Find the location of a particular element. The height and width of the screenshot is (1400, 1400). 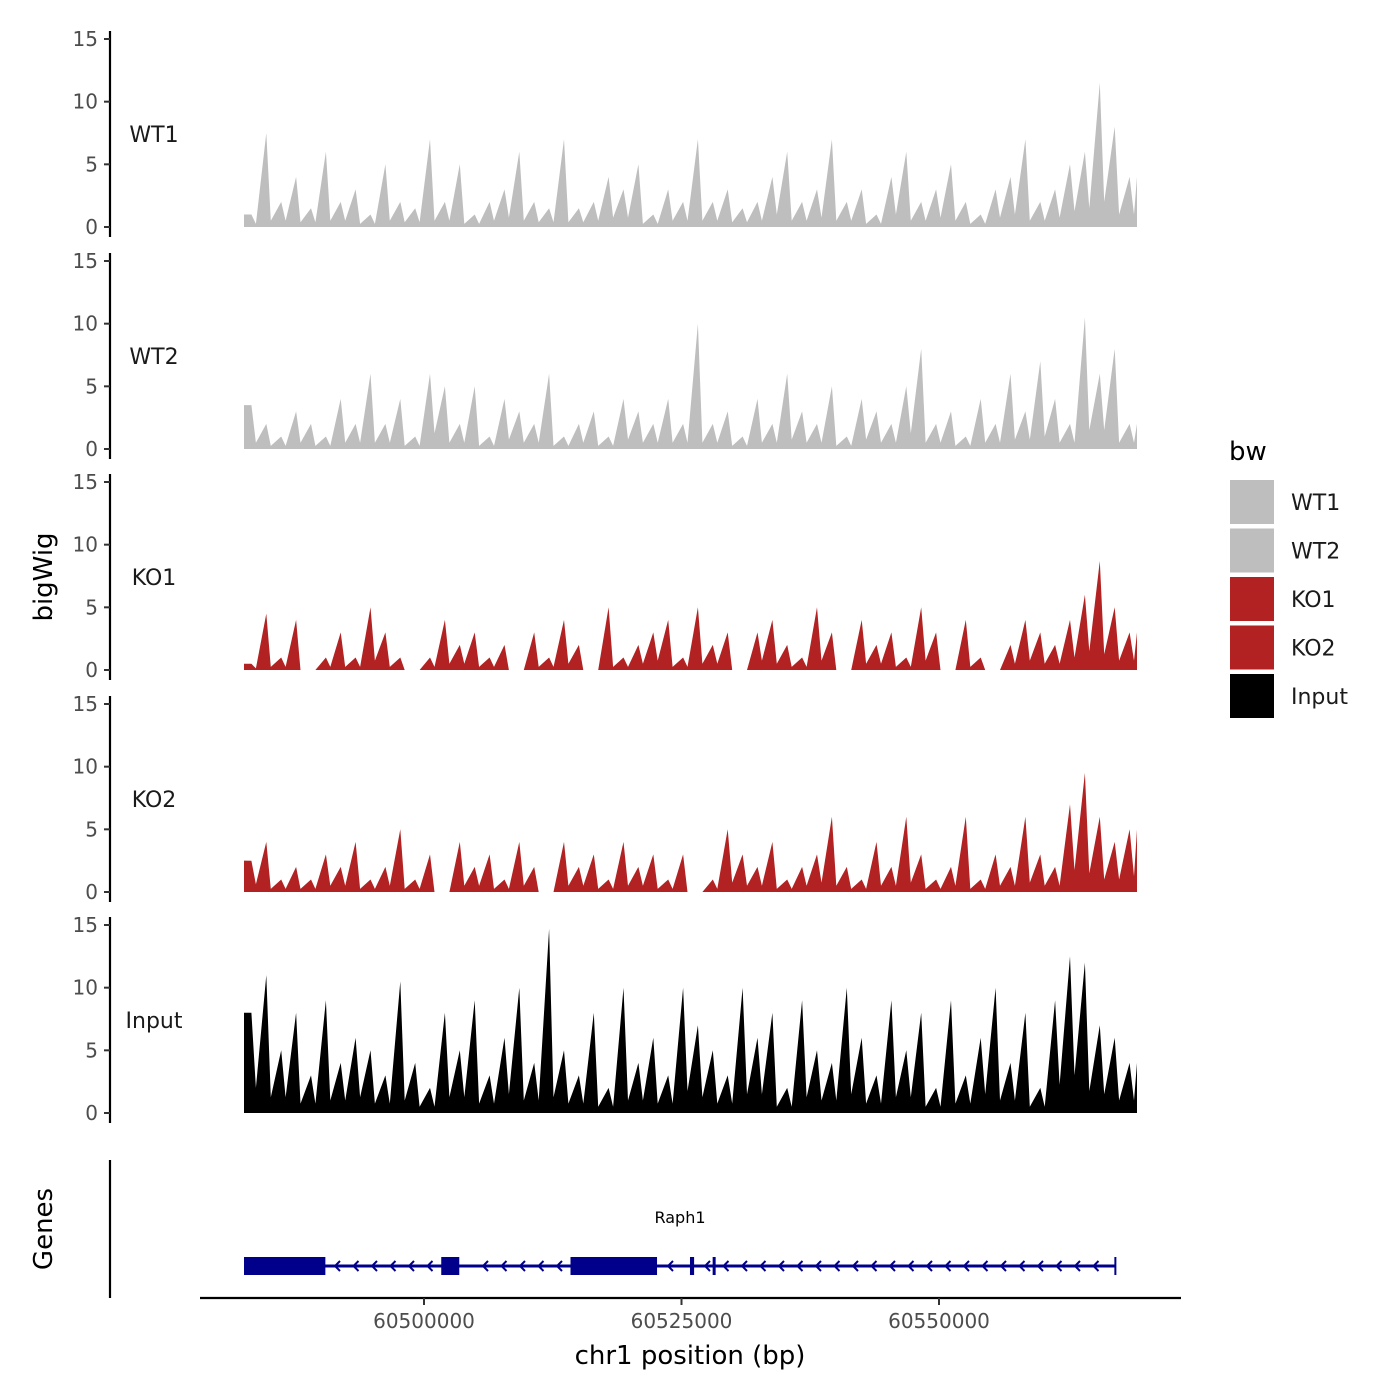

track-panel-ko1: 0 5 10 15 KO1 is located at coordinates (605, 576).